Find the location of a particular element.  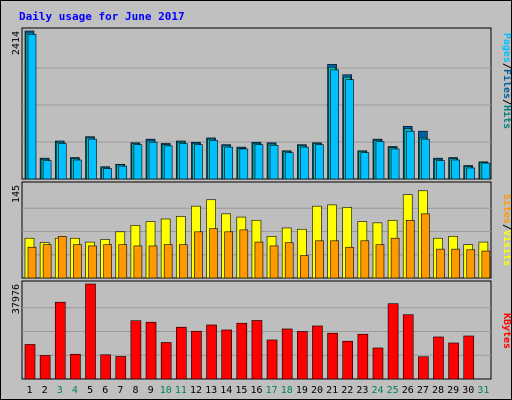

right-label-part: Sites is located at coordinates (506, 209).